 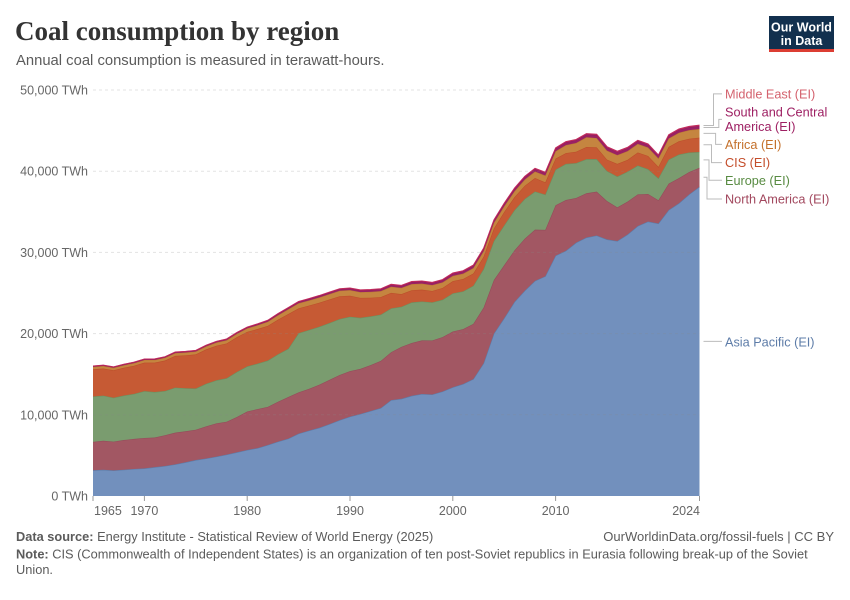 What do you see at coordinates (802, 41) in the screenshot?
I see `svg-text: in Data` at bounding box center [802, 41].